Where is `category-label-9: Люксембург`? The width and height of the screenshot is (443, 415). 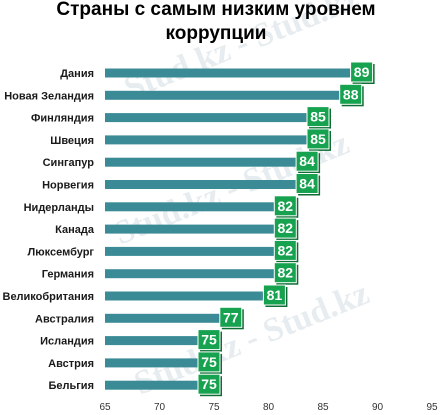
category-label-9: Люксембург is located at coordinates (61, 252).